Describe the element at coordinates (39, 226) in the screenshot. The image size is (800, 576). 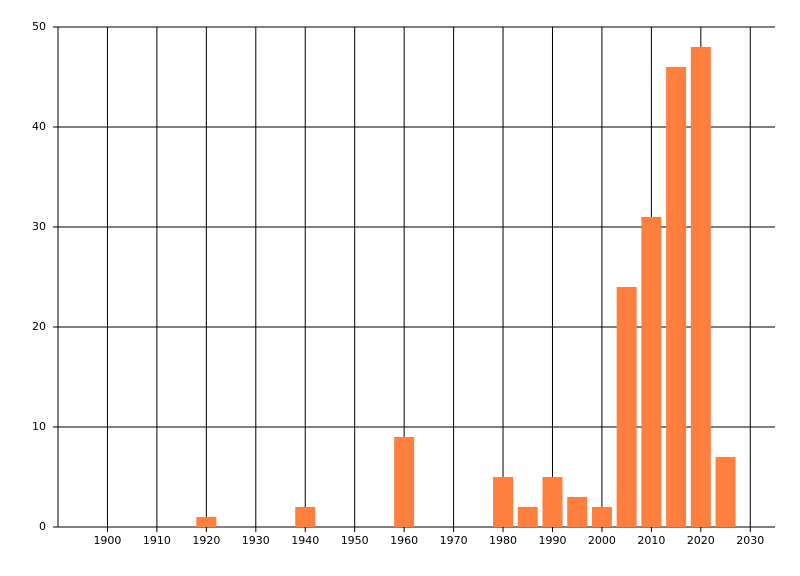
I see `y-tick-label: 30` at that location.